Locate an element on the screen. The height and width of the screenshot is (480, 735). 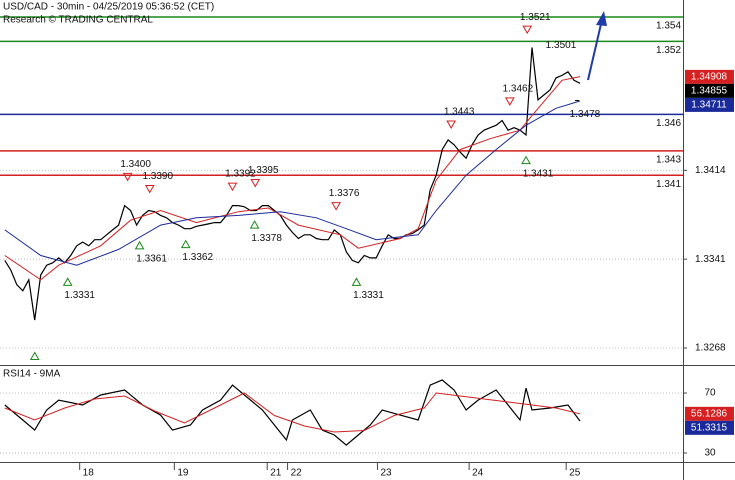
level-label: 1.341 is located at coordinates (668, 184).